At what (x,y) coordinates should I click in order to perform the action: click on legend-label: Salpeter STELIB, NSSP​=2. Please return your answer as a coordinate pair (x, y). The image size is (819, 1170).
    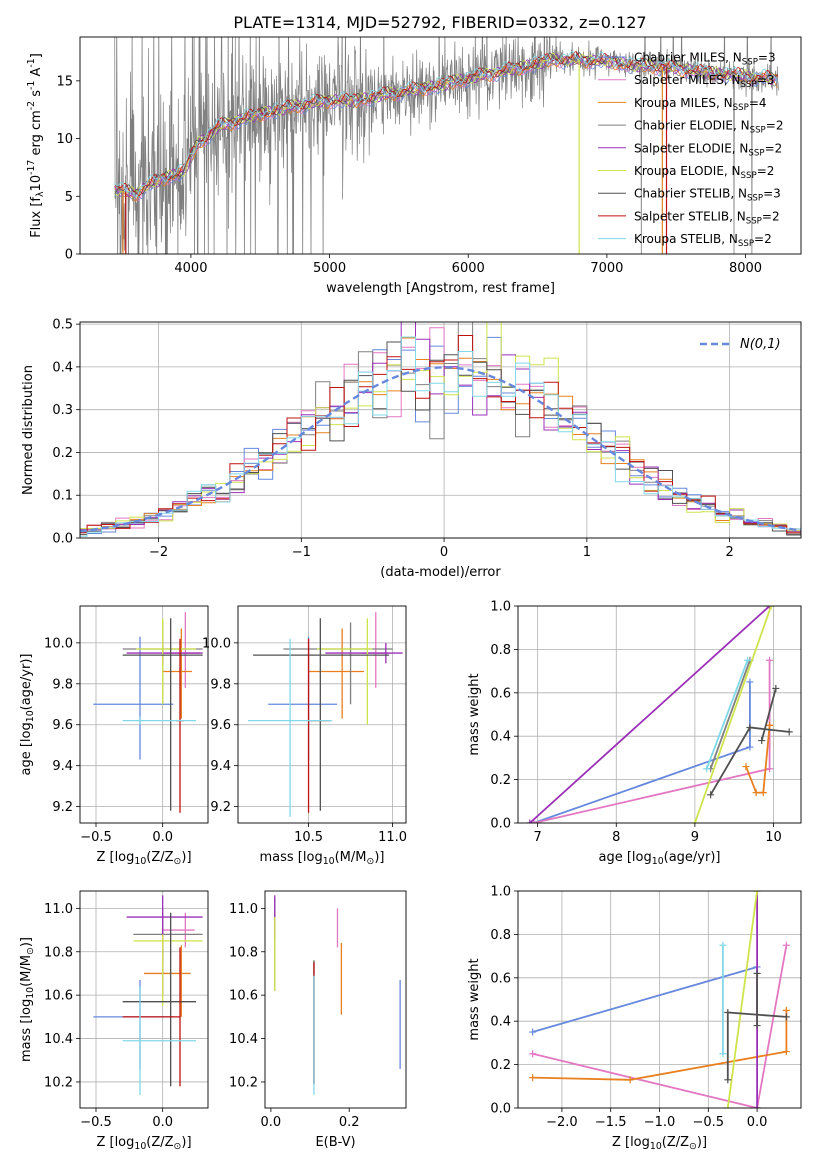
    Looking at the image, I should click on (707, 217).